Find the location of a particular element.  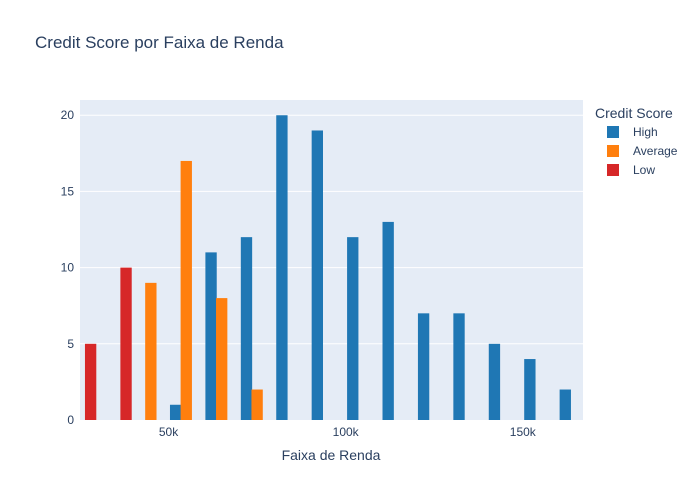

x-tick-label: 150k is located at coordinates (523, 432).